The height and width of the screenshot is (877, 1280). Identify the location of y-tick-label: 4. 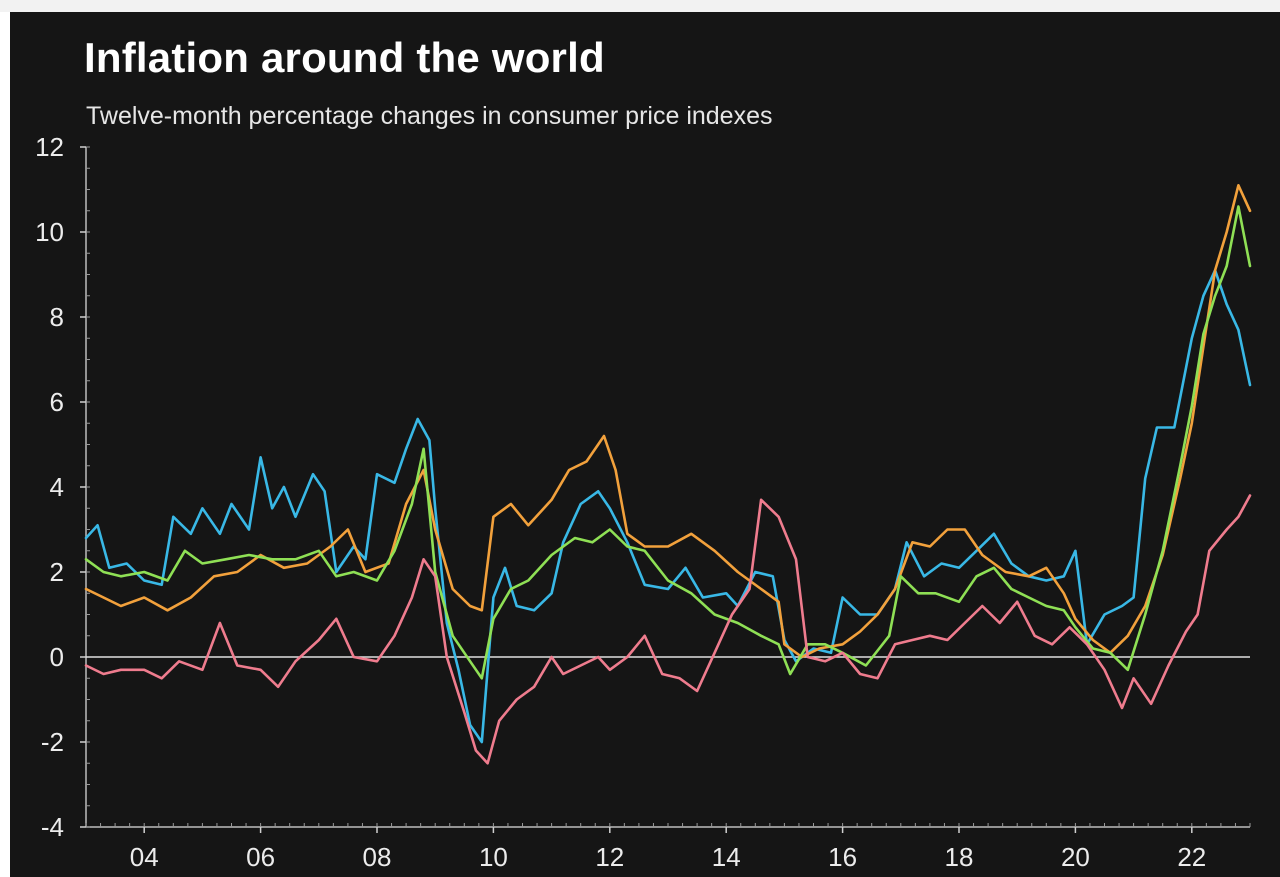
(57, 487).